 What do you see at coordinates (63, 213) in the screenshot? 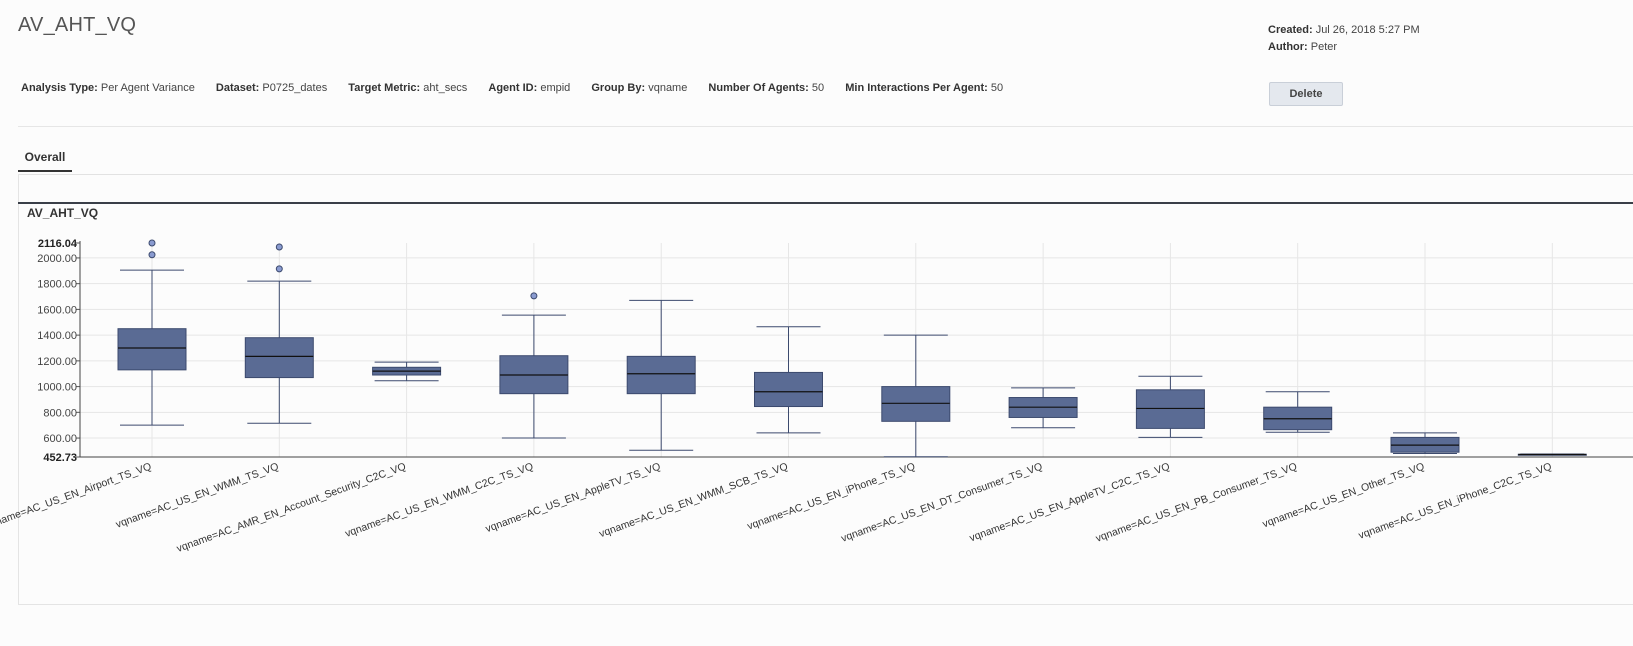
I see `chart-title: AV_AHT_VQ` at bounding box center [63, 213].